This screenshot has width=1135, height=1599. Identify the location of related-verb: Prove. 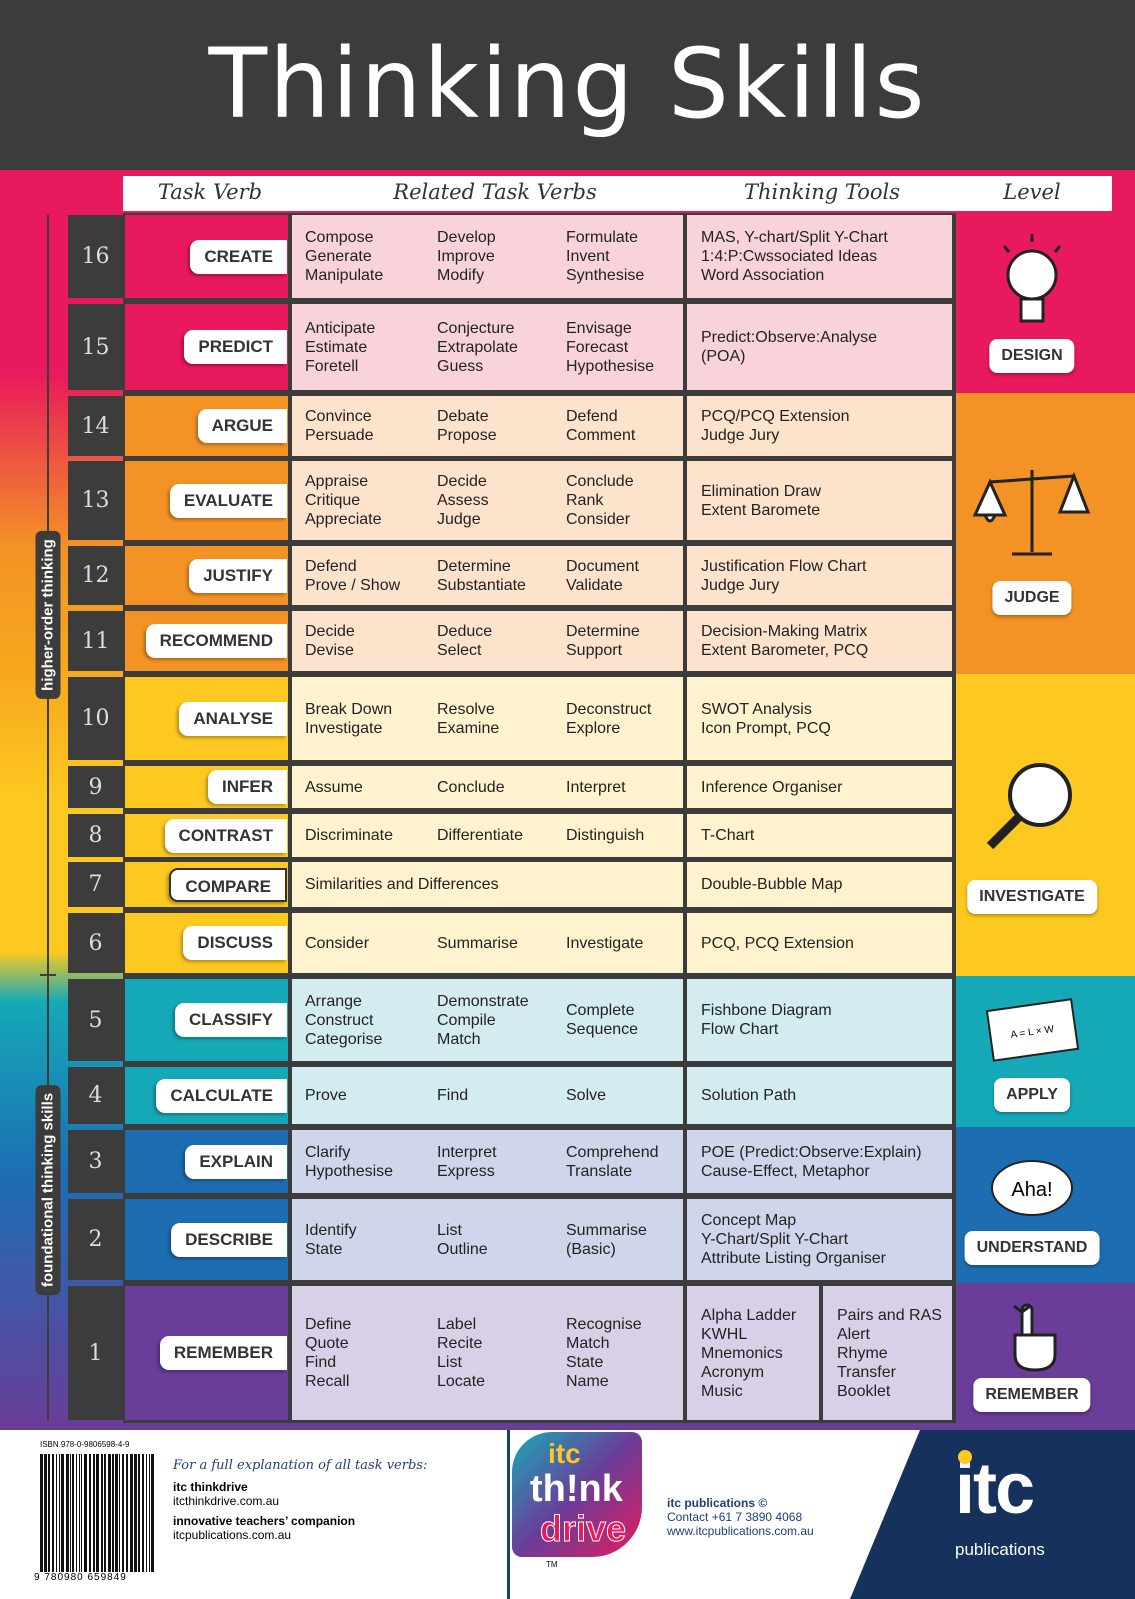
(326, 1095).